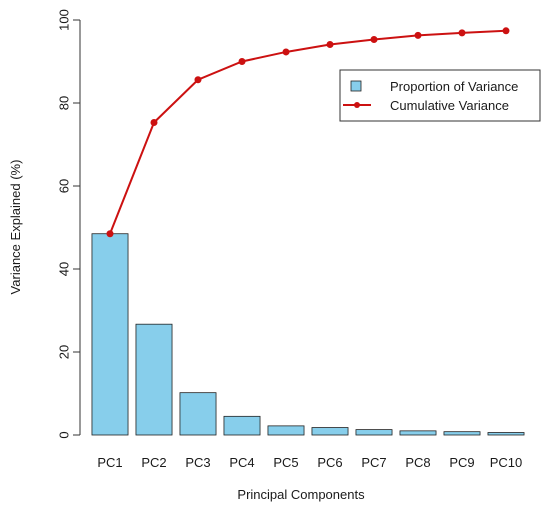 Image resolution: width=550 pixels, height=511 pixels. What do you see at coordinates (374, 40) in the screenshot?
I see `cumulative-point-pc7` at bounding box center [374, 40].